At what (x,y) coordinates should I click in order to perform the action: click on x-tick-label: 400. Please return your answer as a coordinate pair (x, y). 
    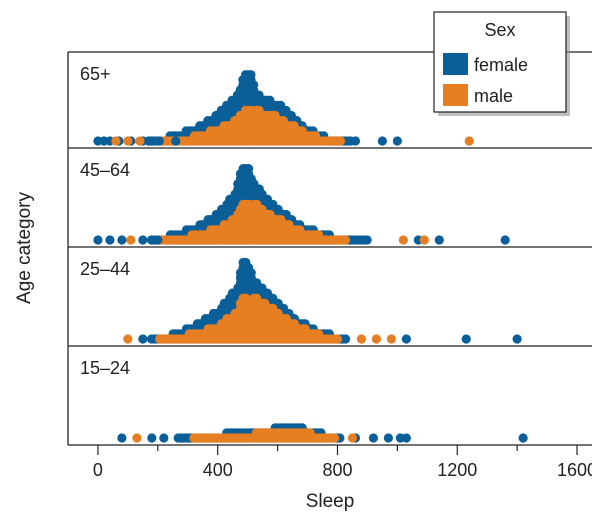
    Looking at the image, I should click on (218, 470).